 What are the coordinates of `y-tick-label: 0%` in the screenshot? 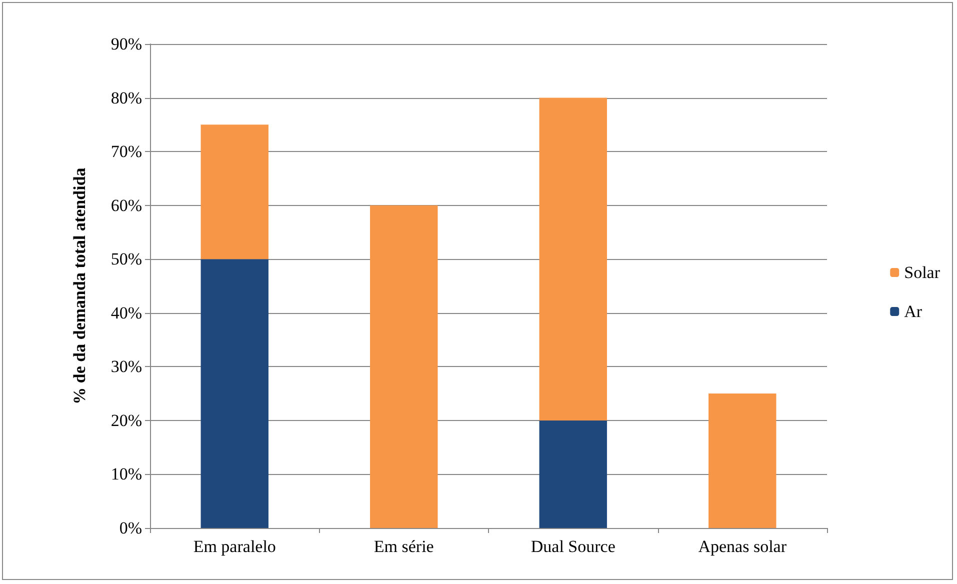 It's located at (130, 528).